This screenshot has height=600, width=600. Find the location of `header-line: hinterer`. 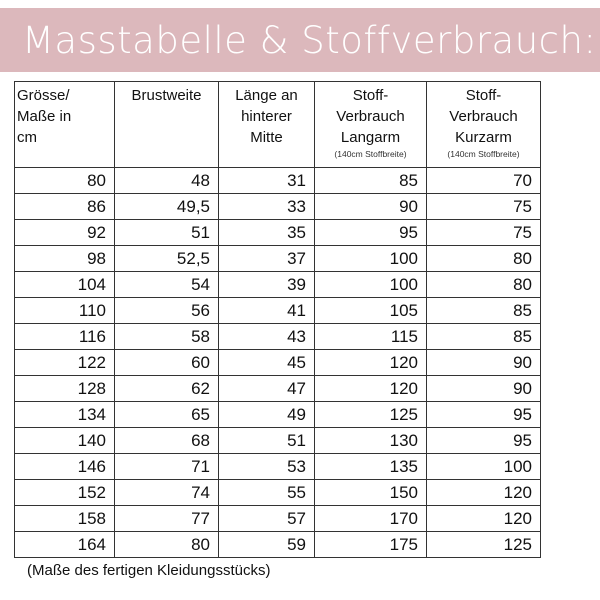

header-line: hinterer is located at coordinates (266, 116).